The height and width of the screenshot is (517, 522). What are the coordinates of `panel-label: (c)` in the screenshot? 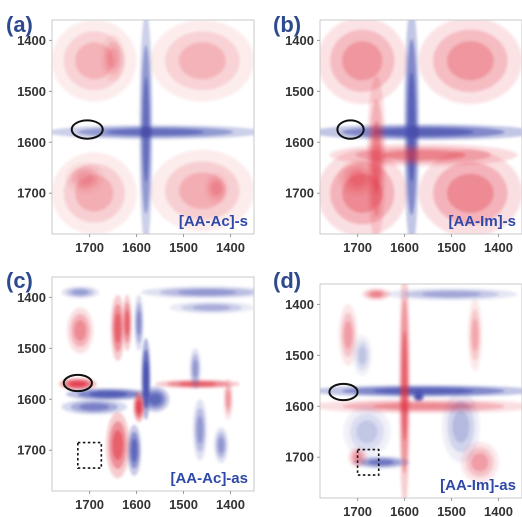 It's located at (19, 280).